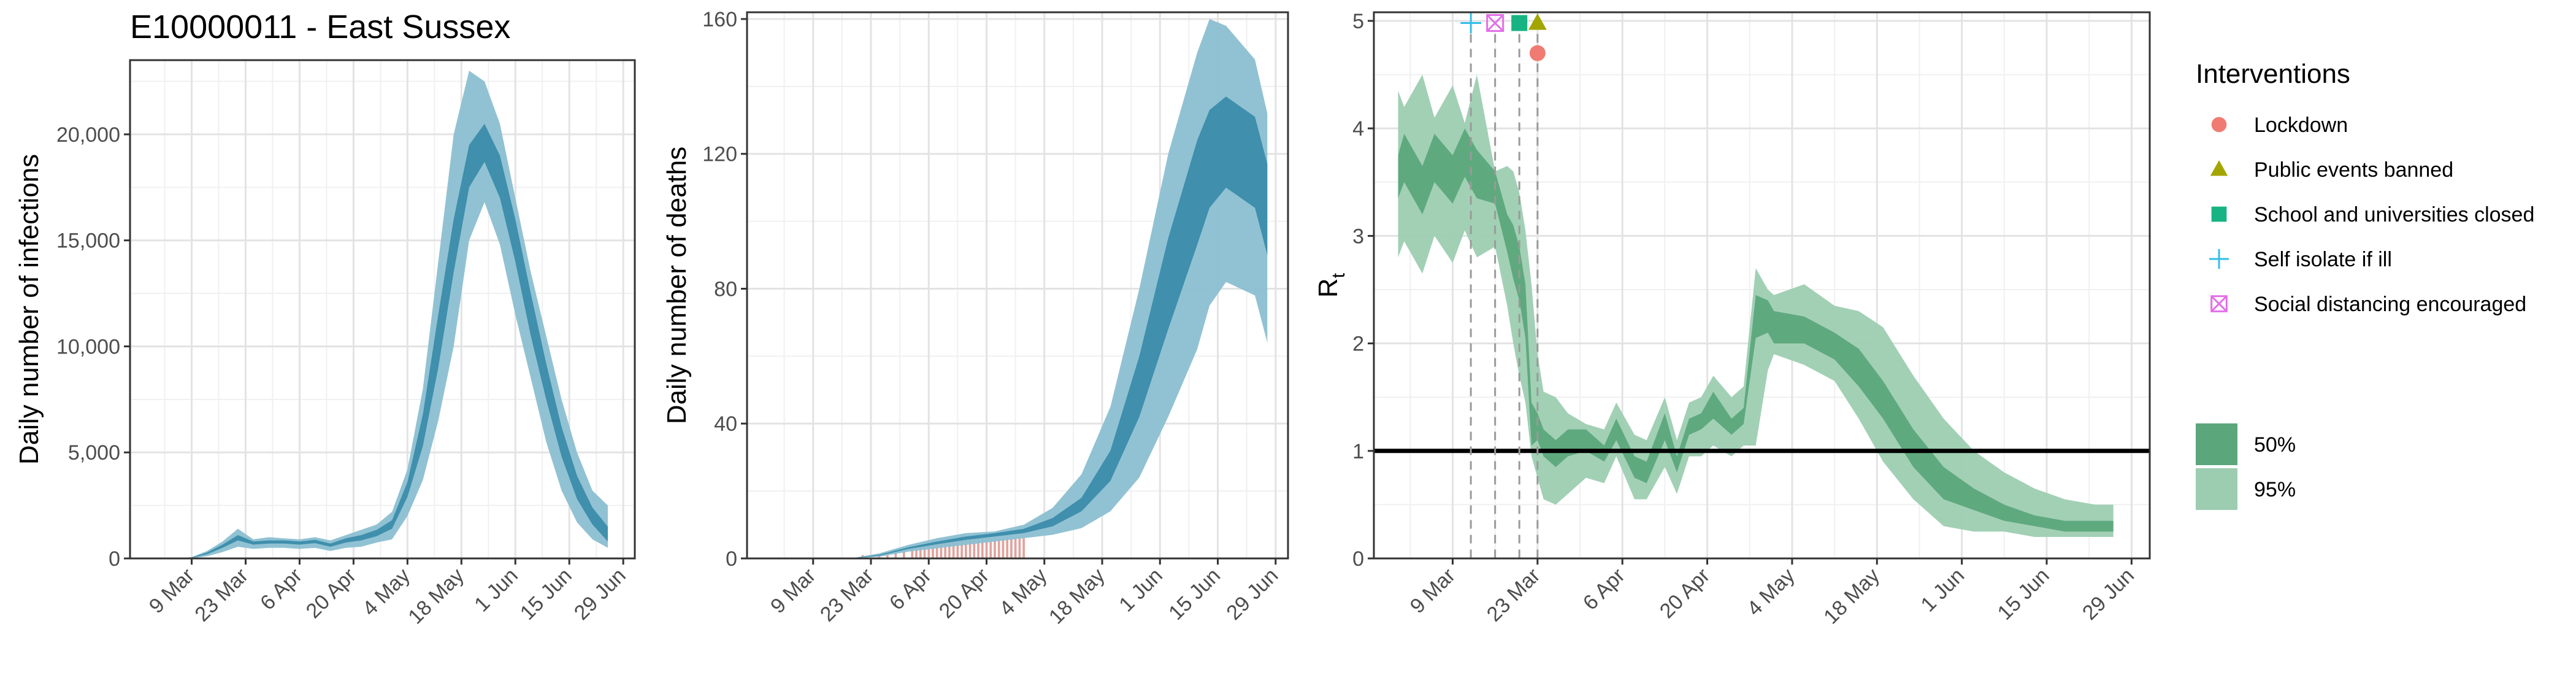 The width and height of the screenshot is (2576, 683). Describe the element at coordinates (847, 595) in the screenshot. I see `x-tick-label: 23 Mar` at that location.